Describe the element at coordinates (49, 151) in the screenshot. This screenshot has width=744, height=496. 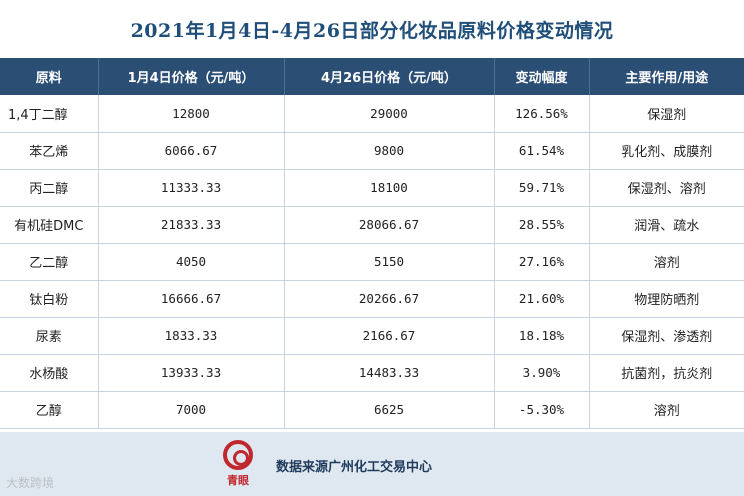
I see `cell-material: 苯乙烯` at that location.